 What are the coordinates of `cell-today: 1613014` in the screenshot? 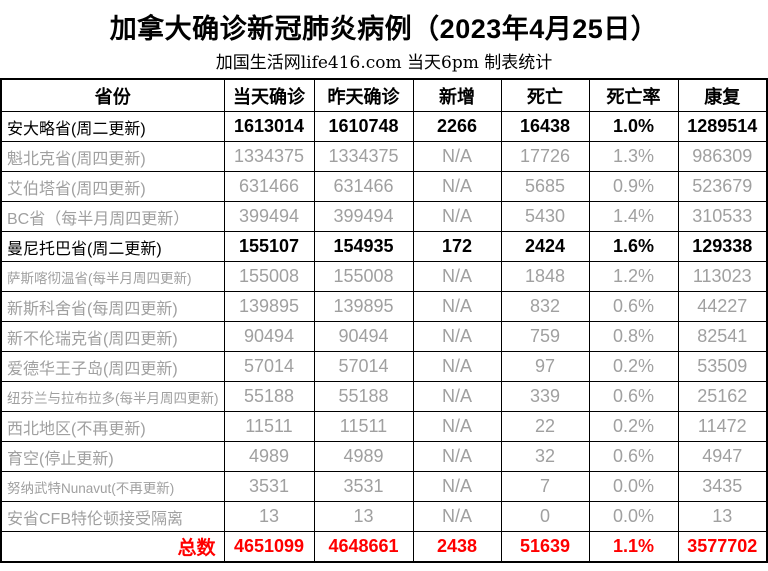 It's located at (269, 126).